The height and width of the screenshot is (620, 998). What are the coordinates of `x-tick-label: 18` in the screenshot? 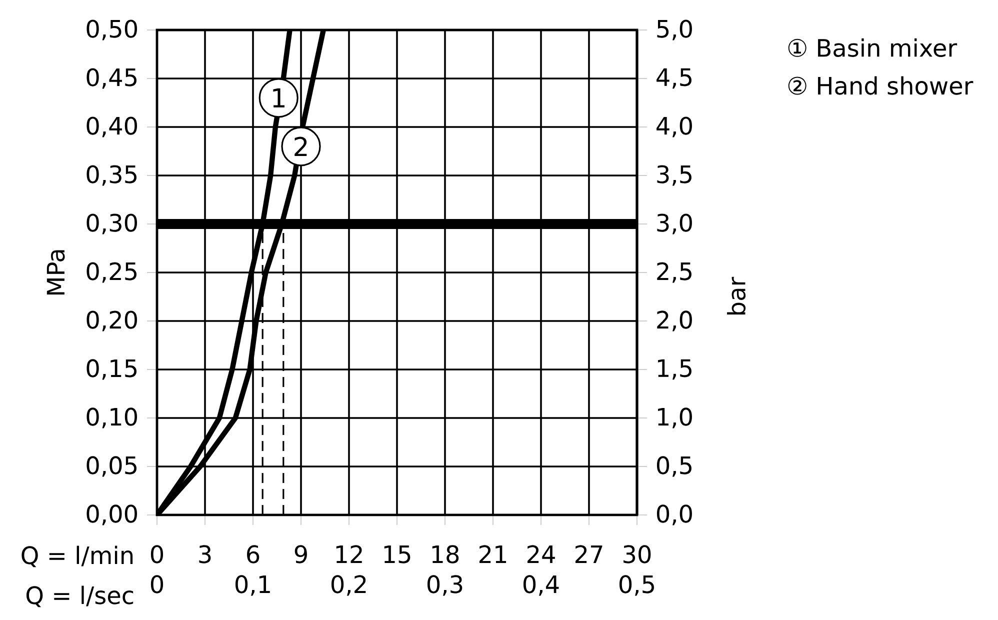 It's located at (445, 554).